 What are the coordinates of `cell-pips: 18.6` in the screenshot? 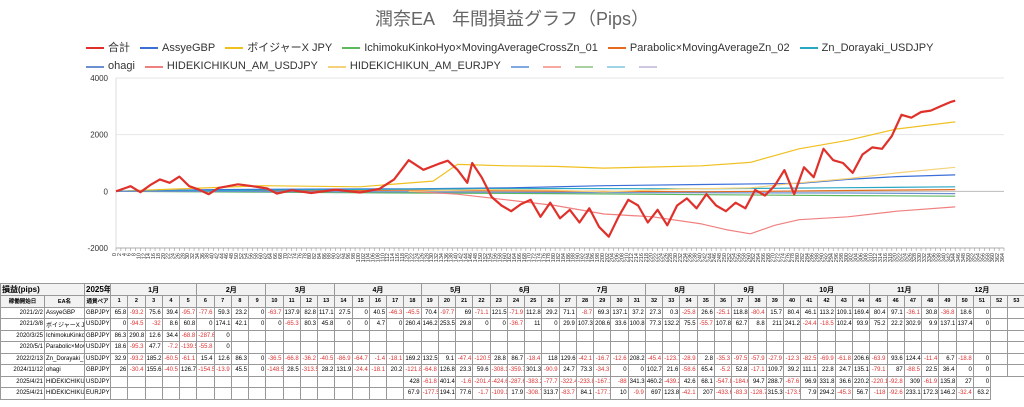 It's located at (964, 312).